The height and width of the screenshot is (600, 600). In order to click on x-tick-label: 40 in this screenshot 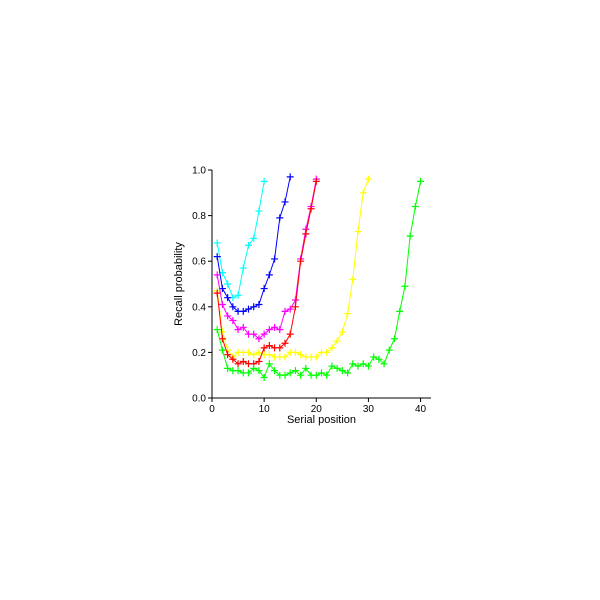, I will do `click(421, 409)`.